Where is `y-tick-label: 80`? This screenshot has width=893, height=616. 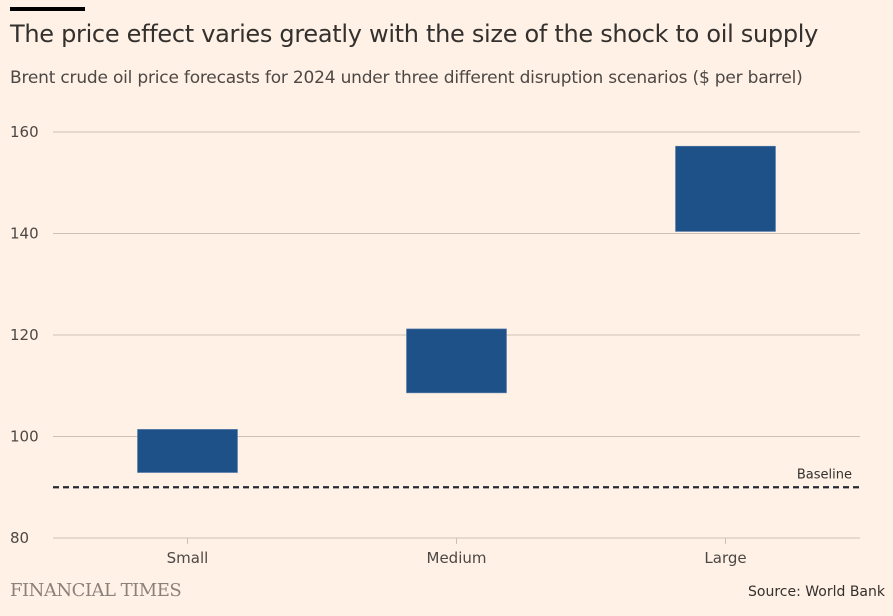
y-tick-label: 80 is located at coordinates (19, 538).